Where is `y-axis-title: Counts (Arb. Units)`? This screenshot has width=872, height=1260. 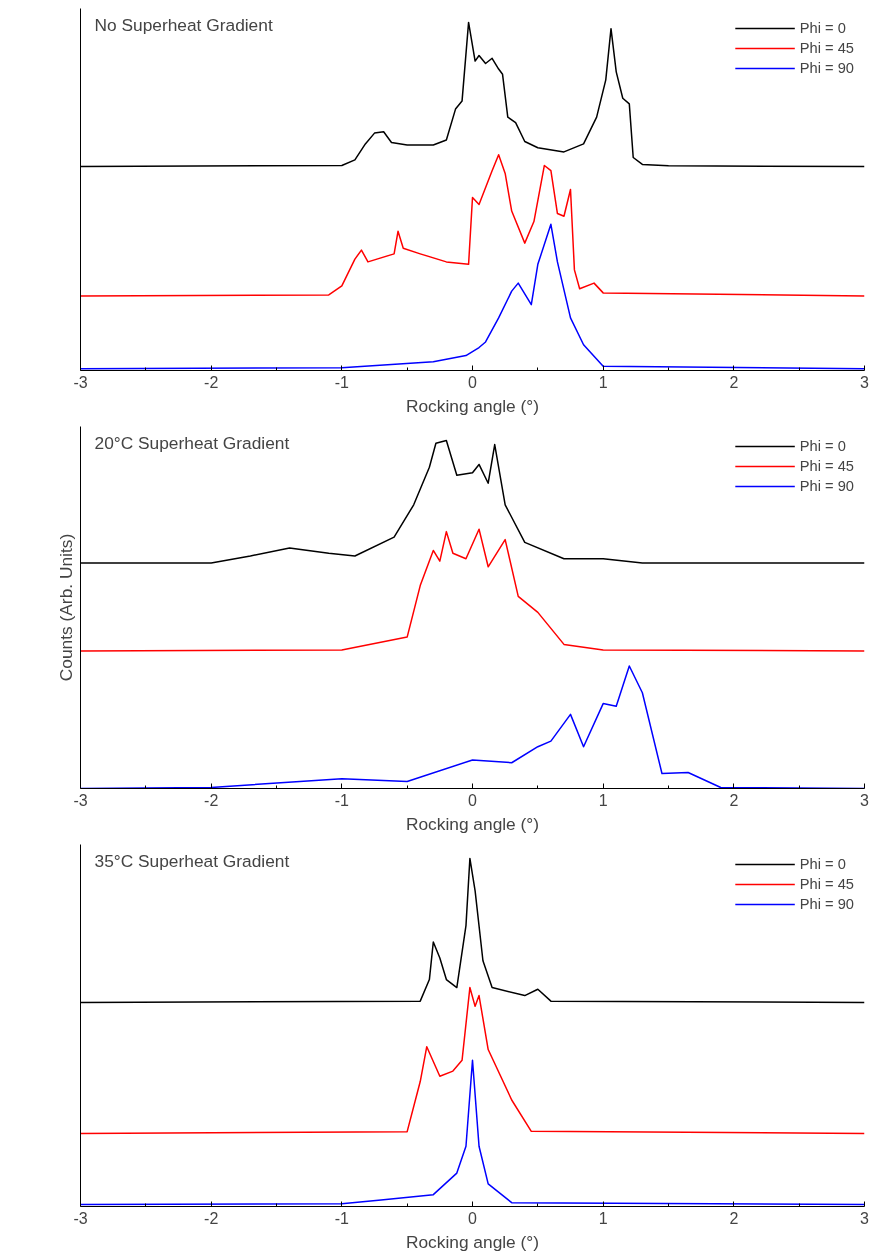 y-axis-title: Counts (Arb. Units) is located at coordinates (65, 607).